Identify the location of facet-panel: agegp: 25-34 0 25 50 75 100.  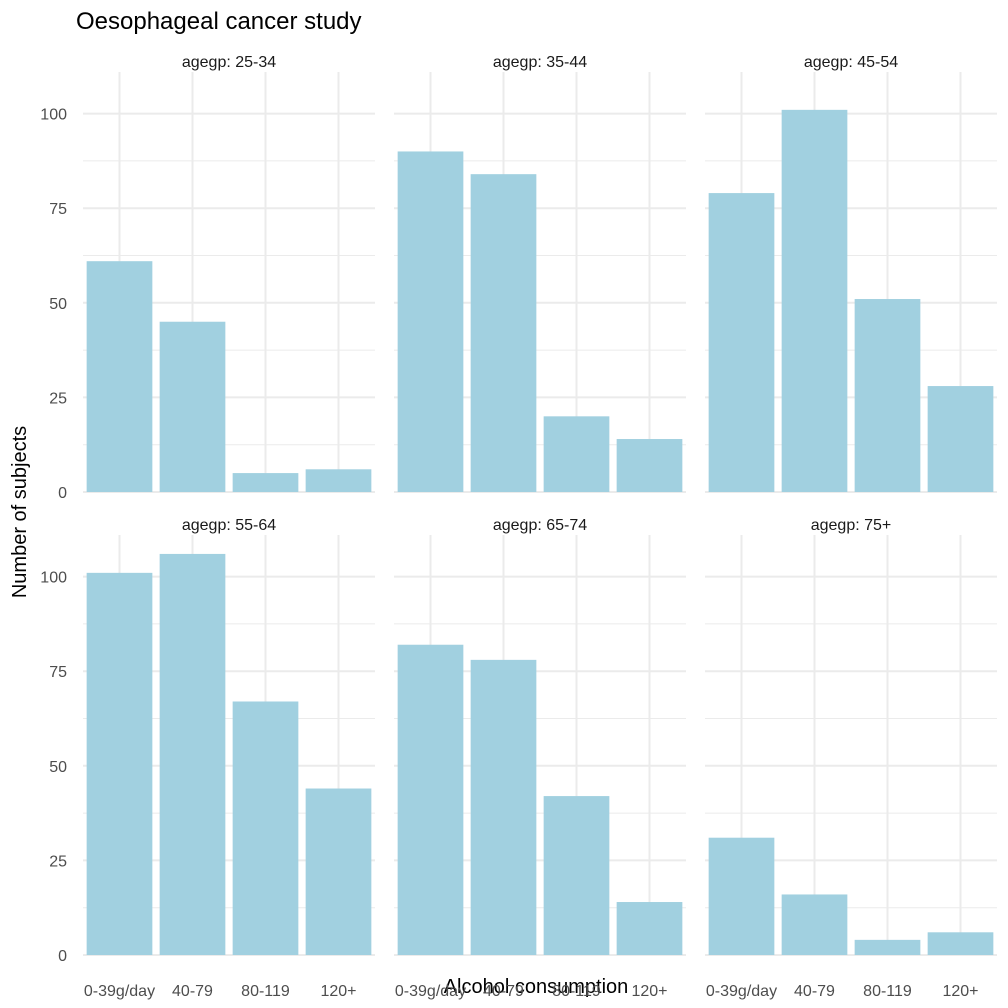
(207, 278).